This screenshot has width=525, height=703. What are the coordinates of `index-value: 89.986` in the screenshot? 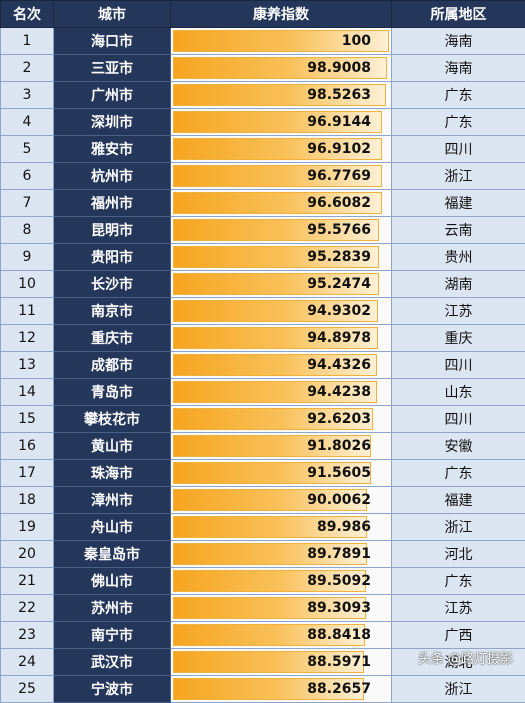 It's located at (354, 527).